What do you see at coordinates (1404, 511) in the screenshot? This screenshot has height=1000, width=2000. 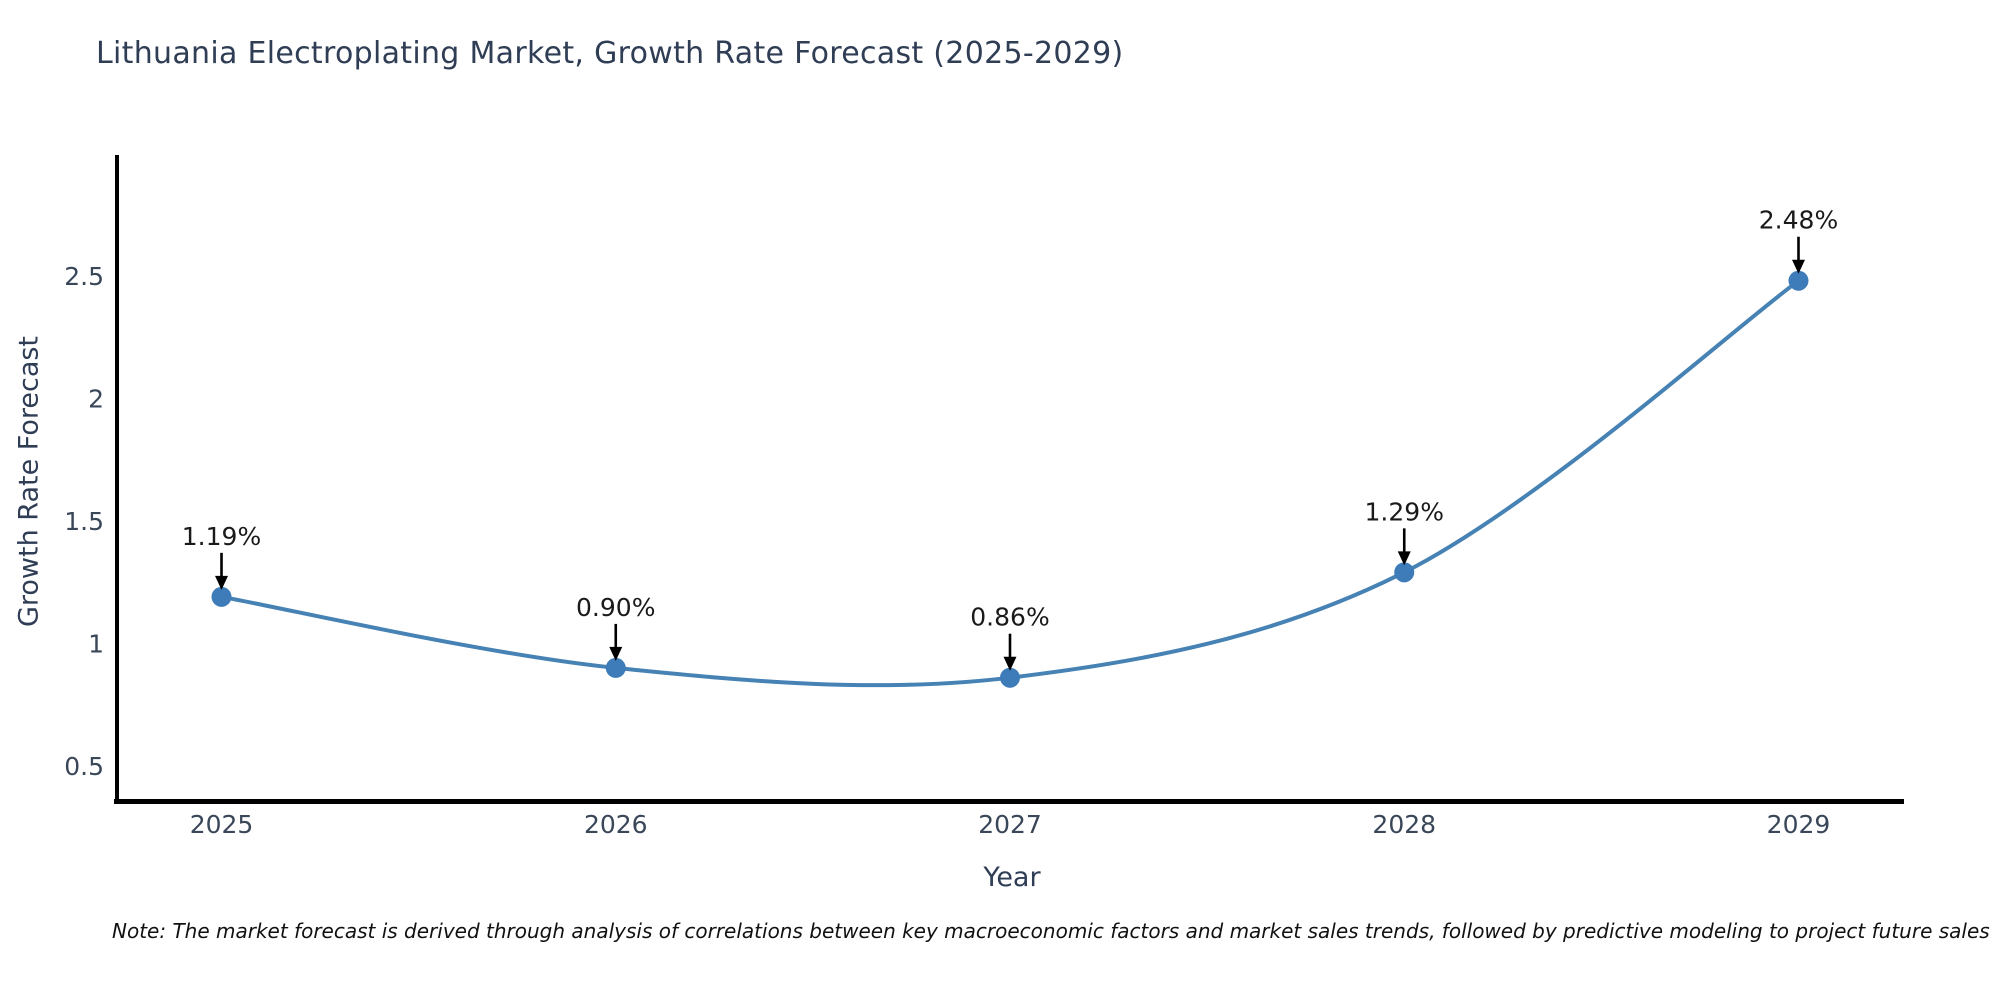 I see `point-label-2028: 1.29%` at bounding box center [1404, 511].